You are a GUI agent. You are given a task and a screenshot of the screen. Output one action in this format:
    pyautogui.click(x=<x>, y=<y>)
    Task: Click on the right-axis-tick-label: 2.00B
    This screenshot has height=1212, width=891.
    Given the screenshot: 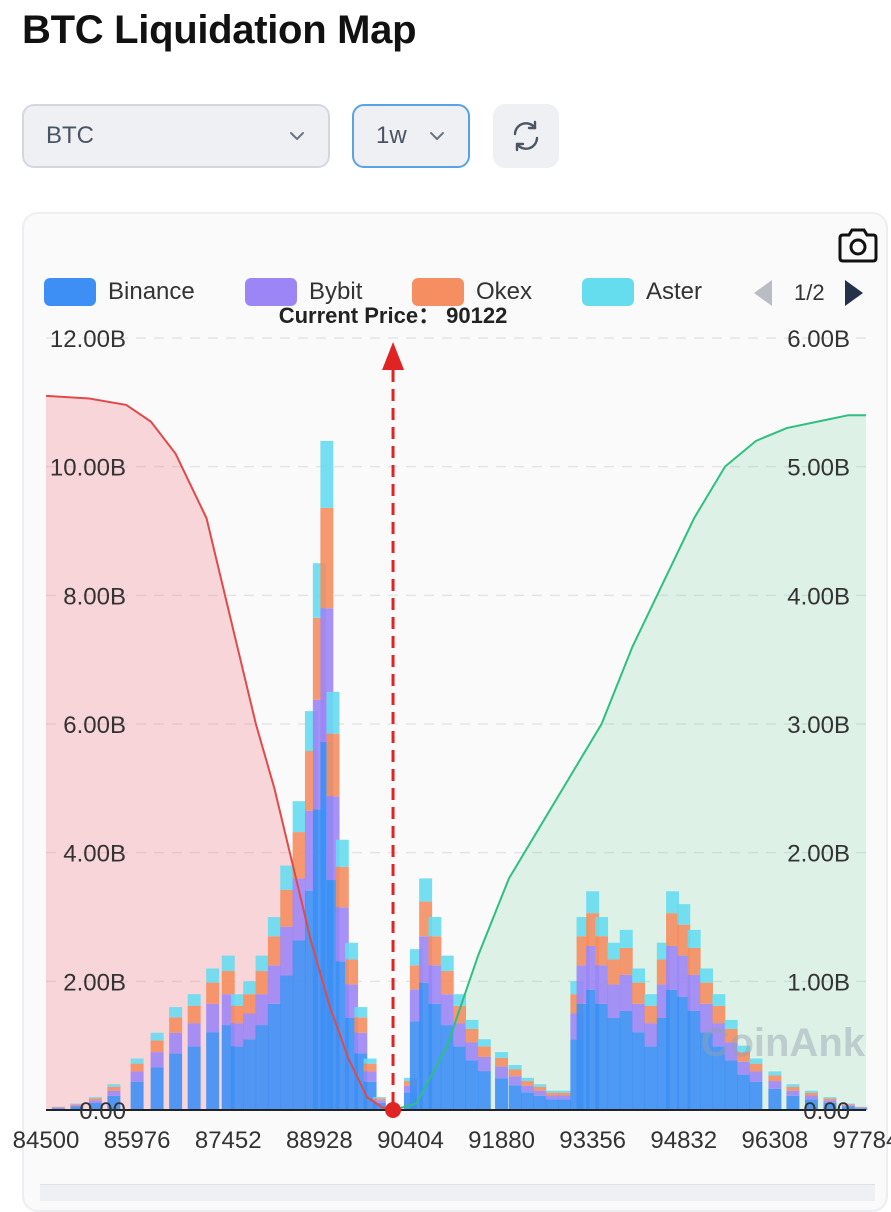 What is the action you would take?
    pyautogui.click(x=818, y=854)
    